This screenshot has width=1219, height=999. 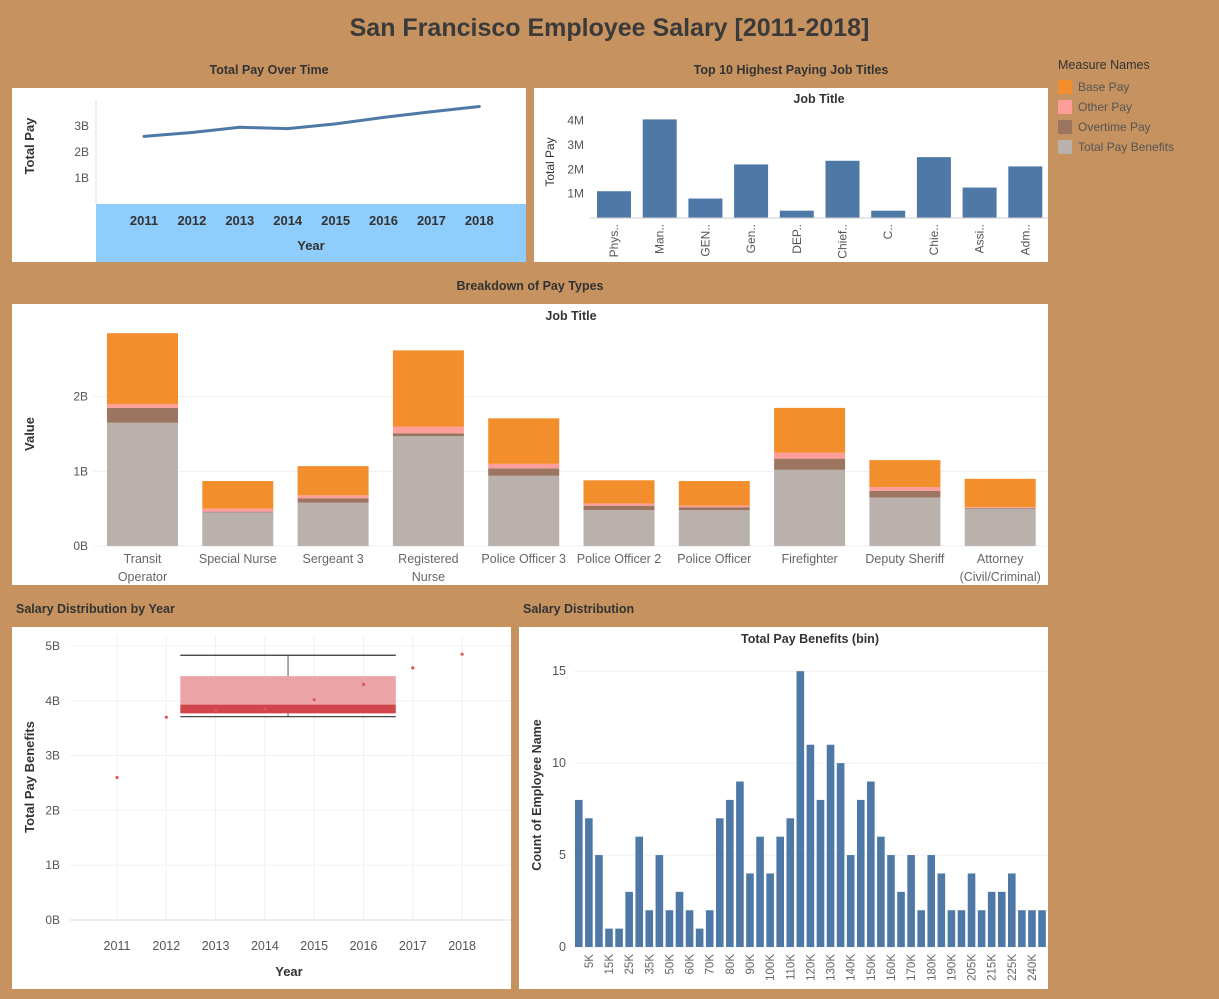 I want to click on y-axis-label: Total Pay Benefits, so click(x=29, y=777).